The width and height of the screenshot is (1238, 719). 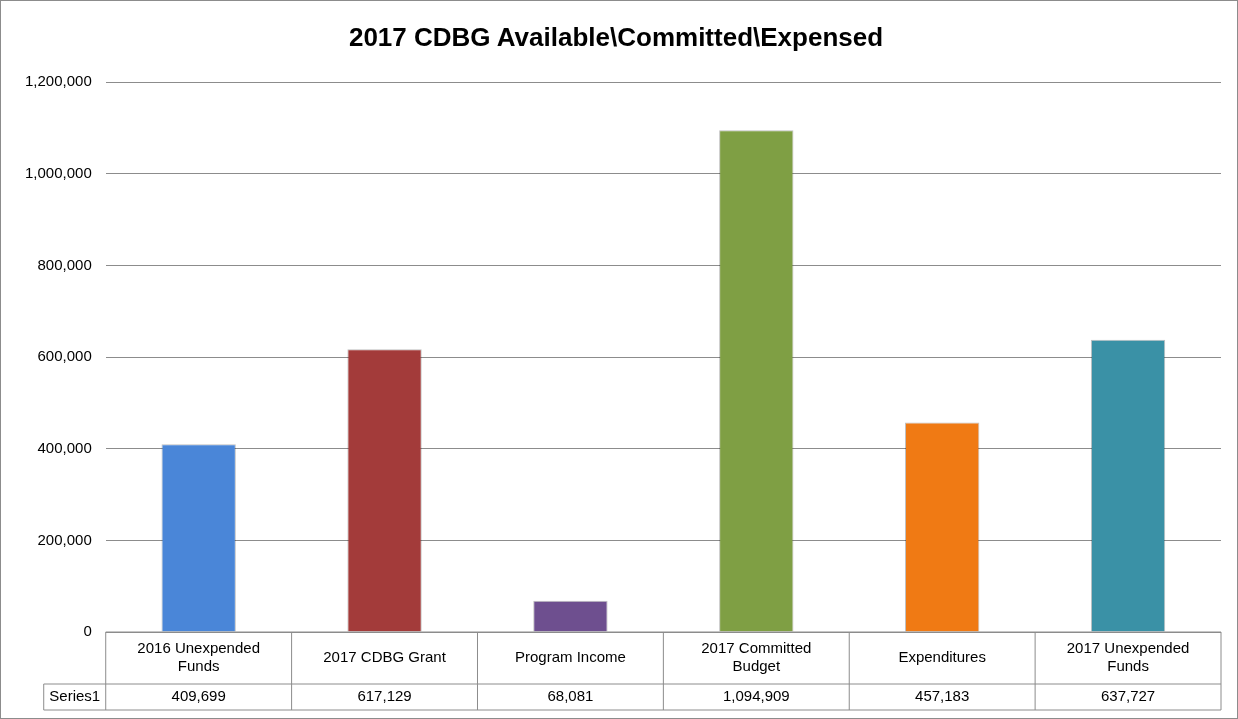 What do you see at coordinates (64, 447) in the screenshot?
I see `y-tick-label: 400,000` at bounding box center [64, 447].